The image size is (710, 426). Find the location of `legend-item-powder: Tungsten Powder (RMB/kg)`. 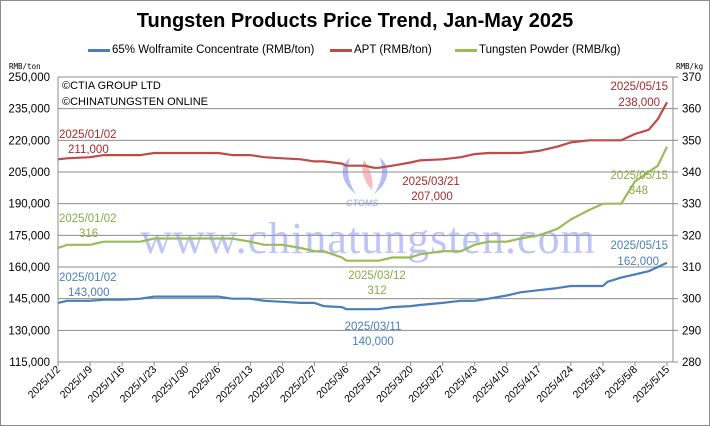

legend-item-powder: Tungsten Powder (RMB/kg) is located at coordinates (537, 50).